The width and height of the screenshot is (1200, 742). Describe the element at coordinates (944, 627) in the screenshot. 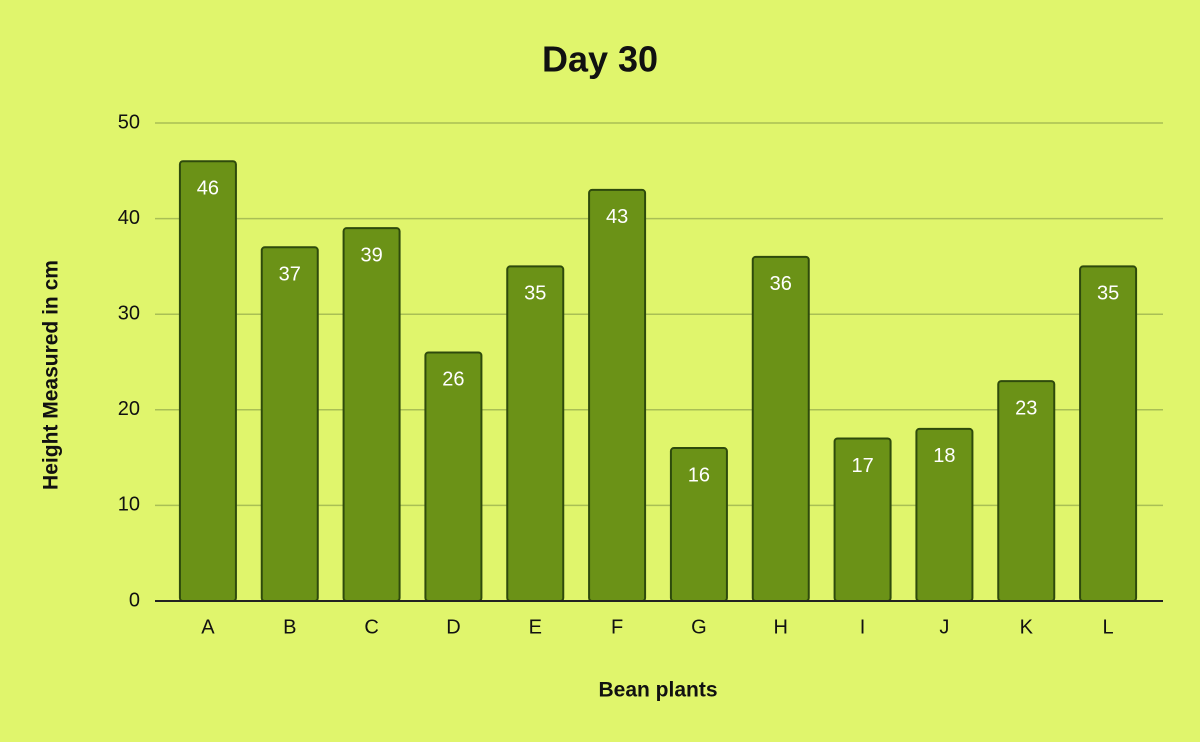

I see `x-tick-label: J` at that location.